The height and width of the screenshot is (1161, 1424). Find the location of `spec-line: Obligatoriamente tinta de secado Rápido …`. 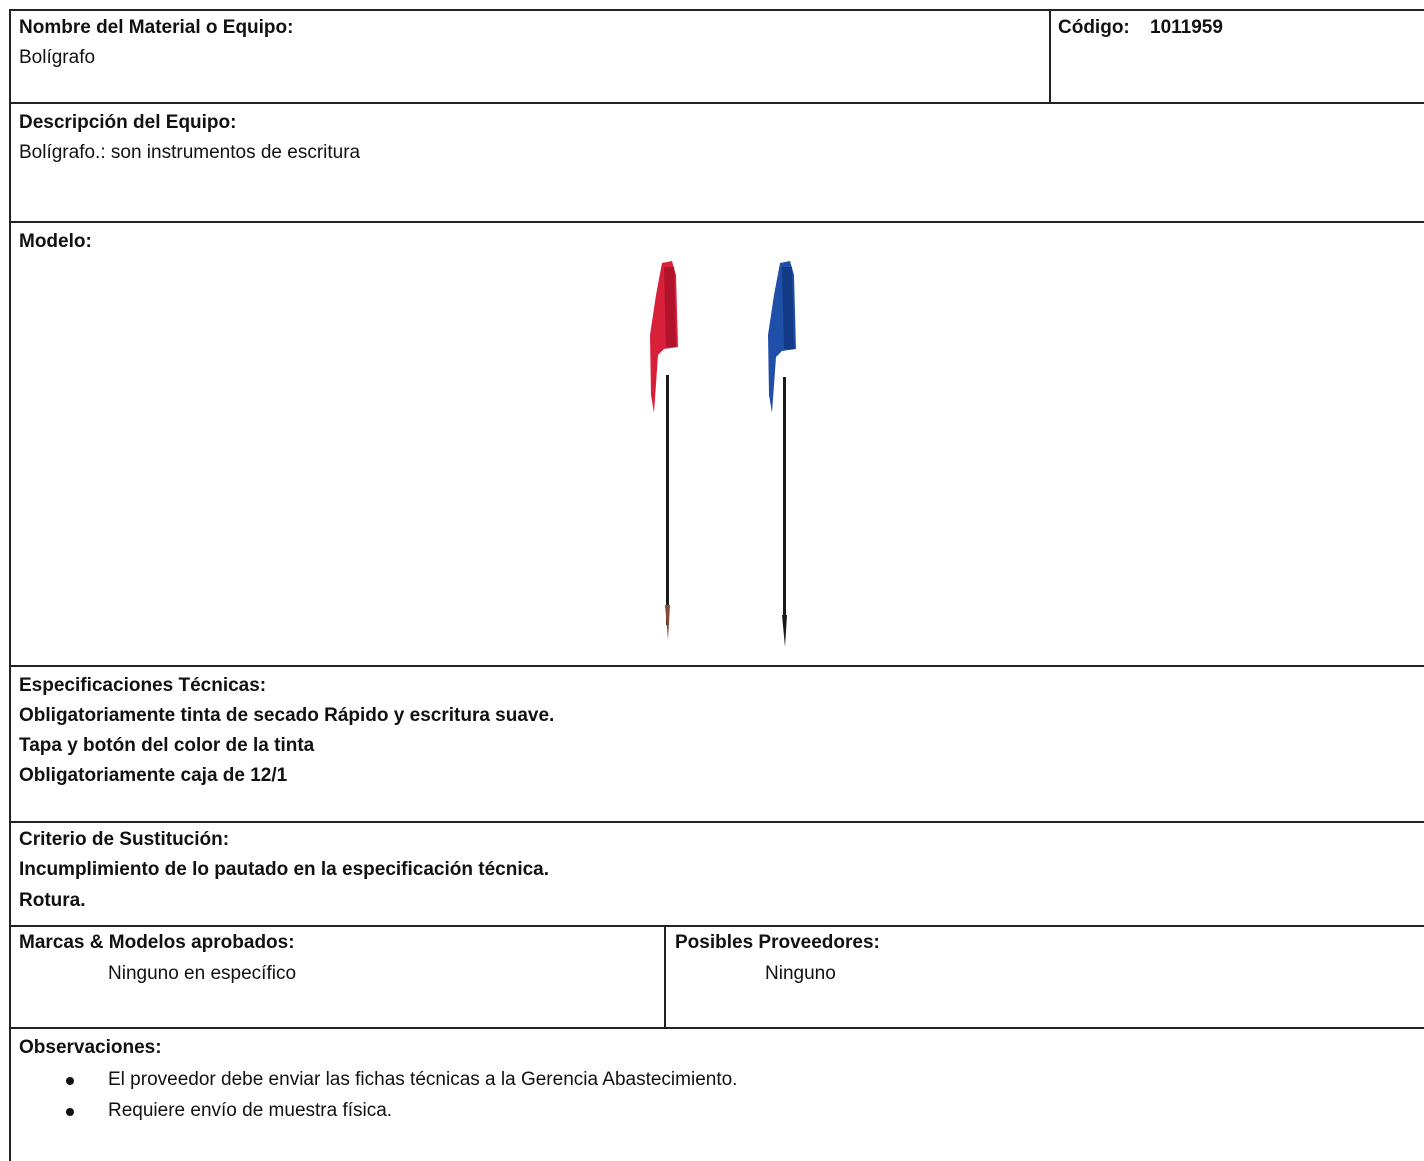

spec-line: Obligatoriamente tinta de secado Rápido … is located at coordinates (287, 715).